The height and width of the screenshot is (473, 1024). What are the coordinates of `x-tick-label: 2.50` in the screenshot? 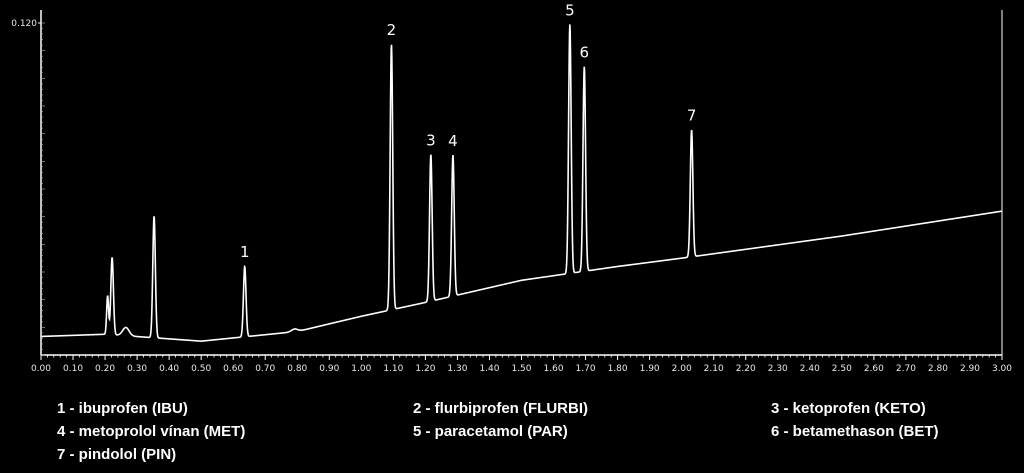 It's located at (842, 369).